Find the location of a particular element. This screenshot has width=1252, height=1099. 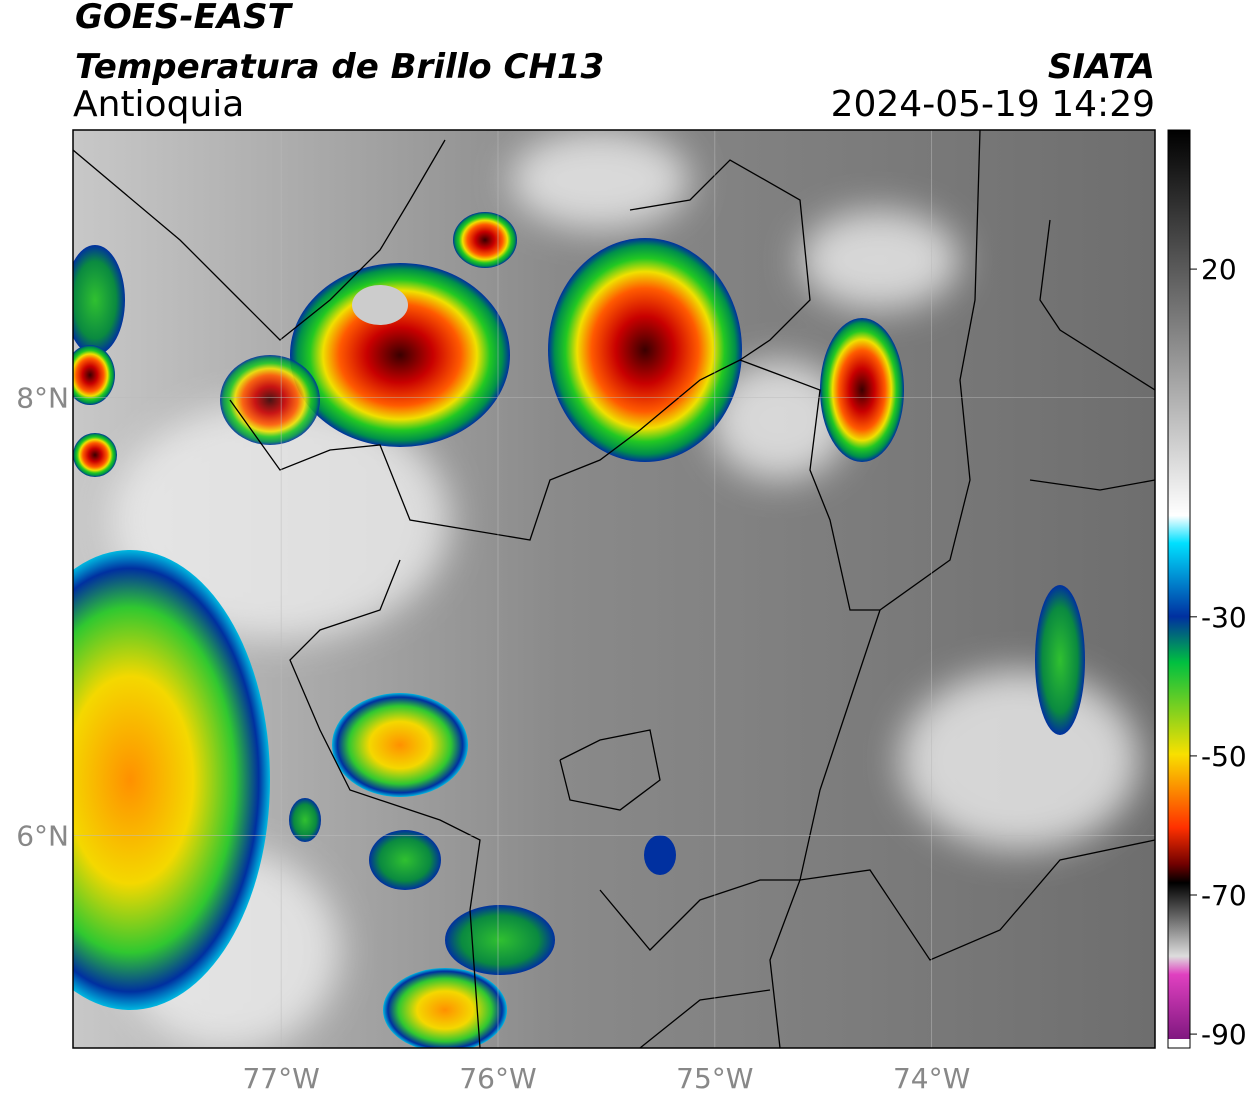

colorbar-tick-label: -30 is located at coordinates (1224, 617).